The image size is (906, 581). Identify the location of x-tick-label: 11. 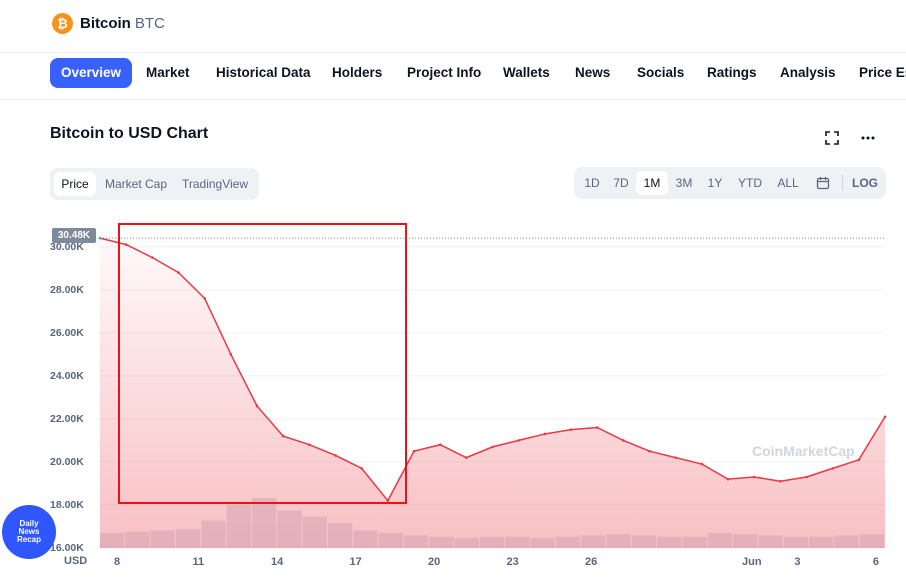
(198, 562).